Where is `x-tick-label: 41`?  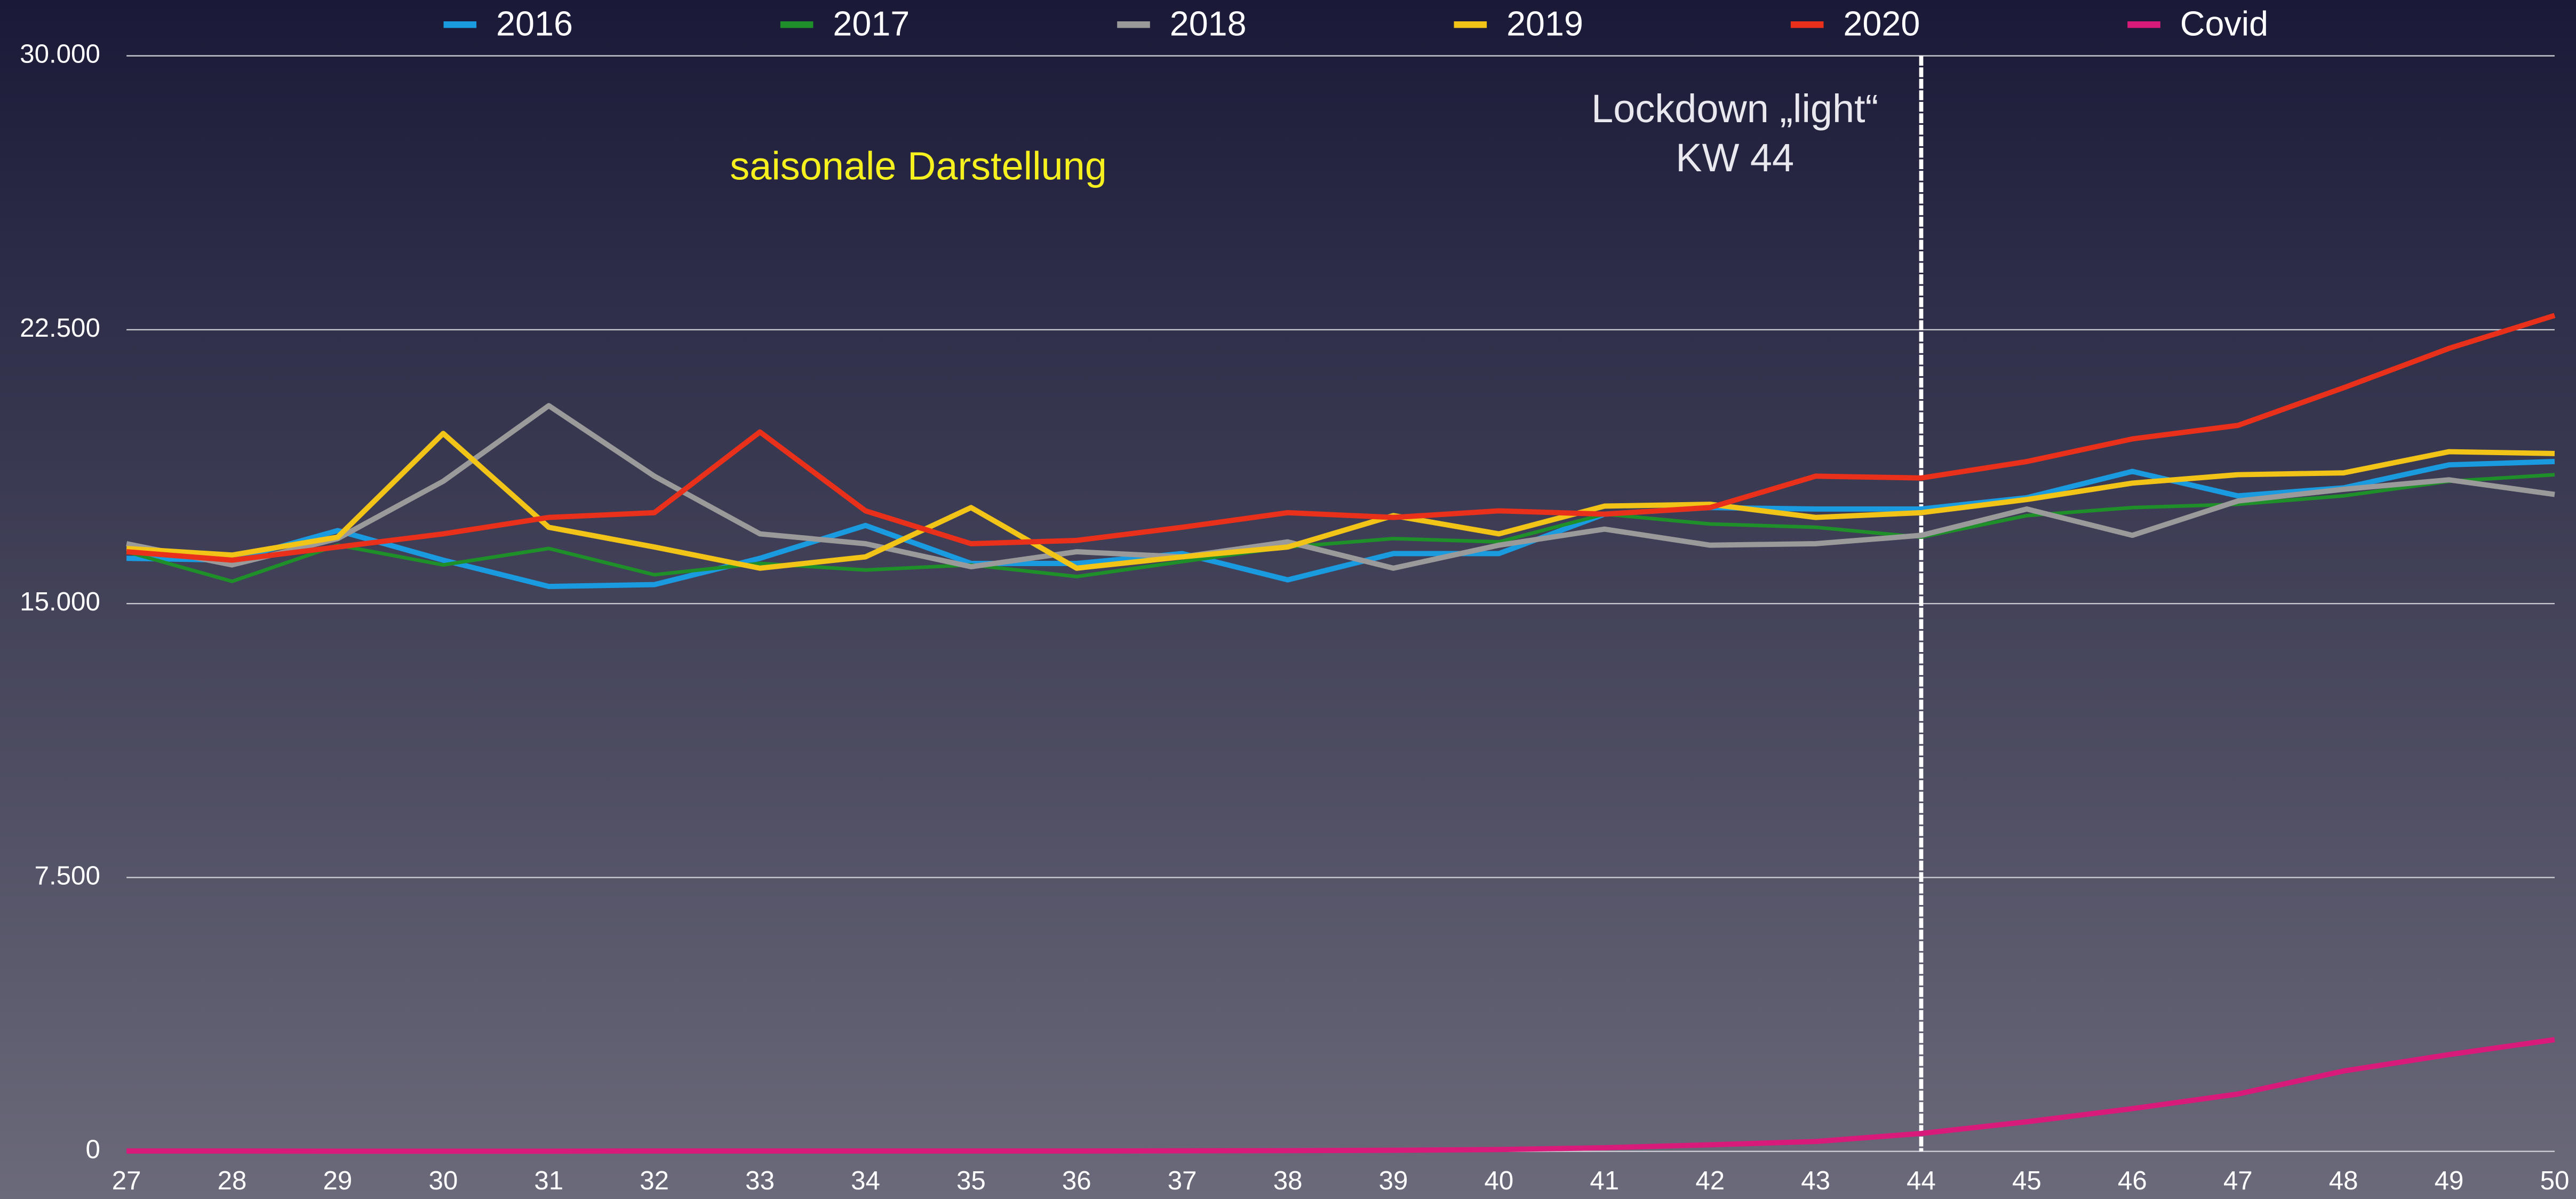
x-tick-label: 41 is located at coordinates (1604, 1180).